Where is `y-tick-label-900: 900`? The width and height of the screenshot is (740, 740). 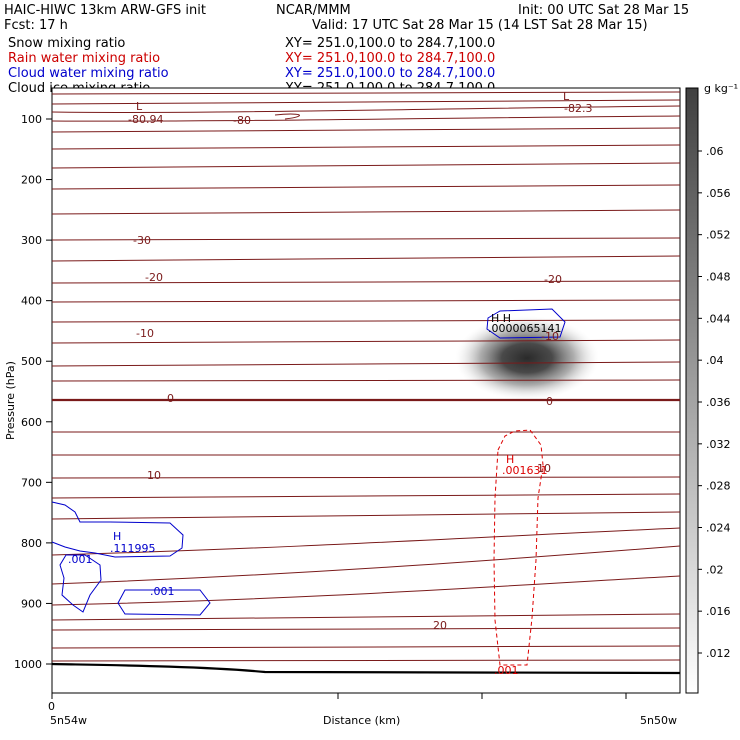
y-tick-label-900: 900 is located at coordinates (31, 603).